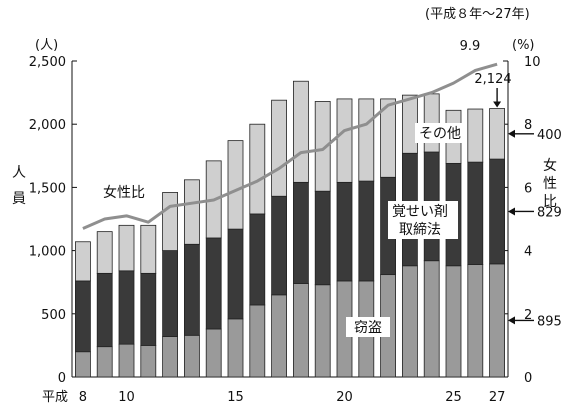  Describe the element at coordinates (19, 199) in the screenshot. I see `left-axis-title: 員` at that location.